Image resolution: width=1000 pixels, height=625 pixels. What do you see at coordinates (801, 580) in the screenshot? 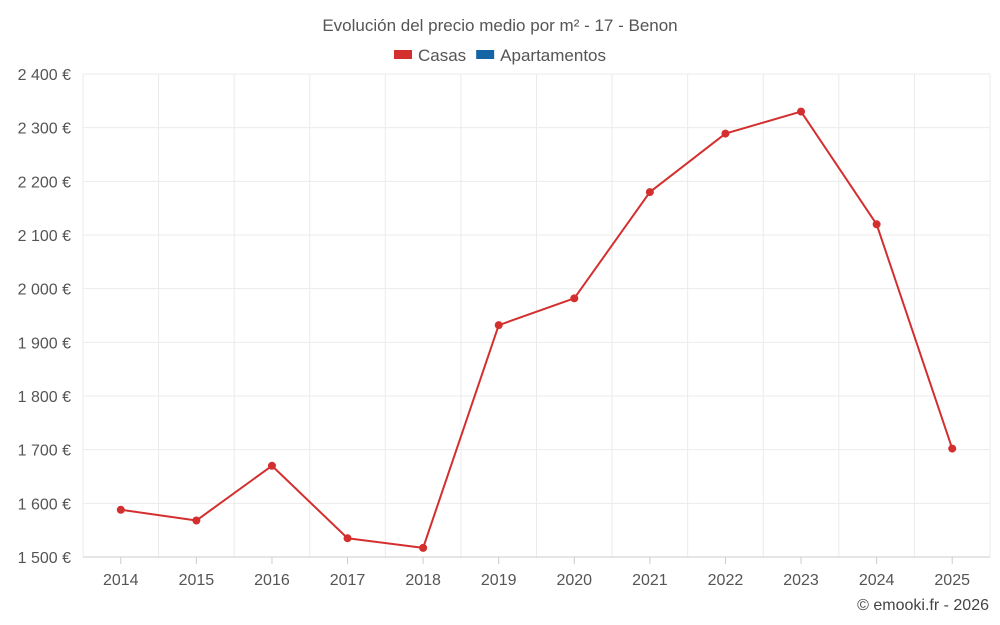
I see `x-tick-label: 2023` at bounding box center [801, 580].